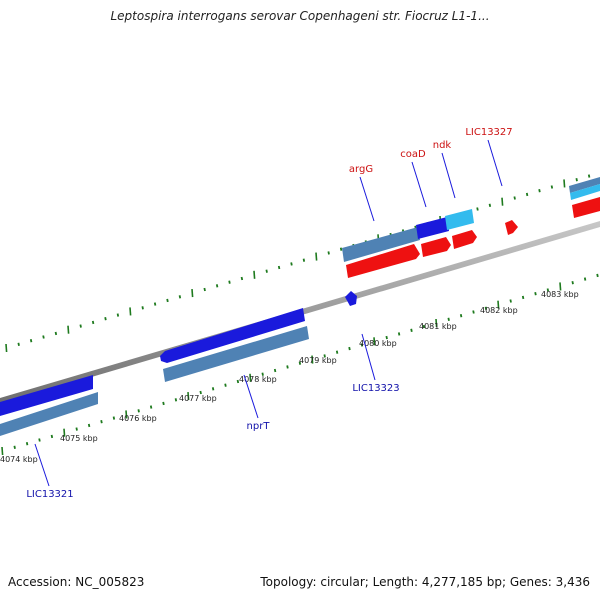  I want to click on gene-red-right, so click(586, 207).